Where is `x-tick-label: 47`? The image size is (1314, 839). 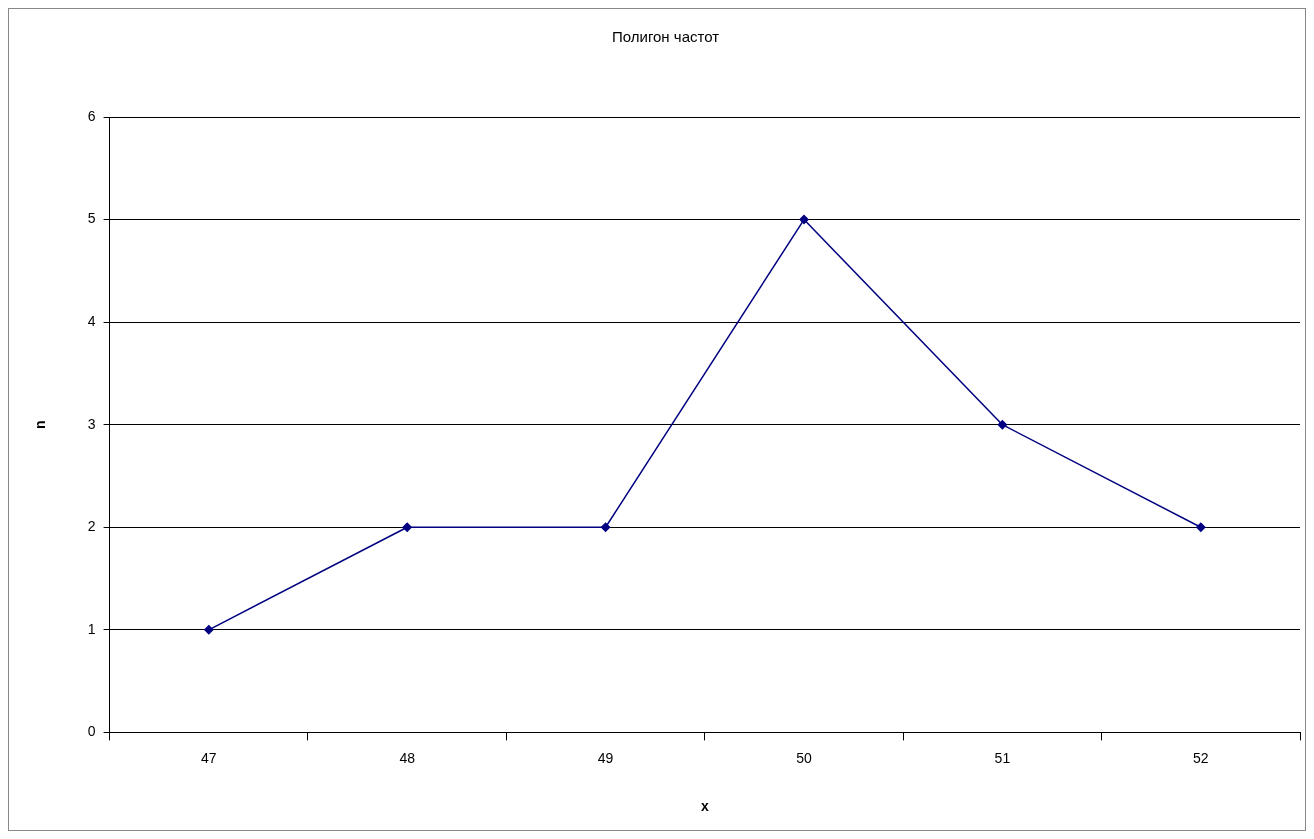 x-tick-label: 47 is located at coordinates (209, 757).